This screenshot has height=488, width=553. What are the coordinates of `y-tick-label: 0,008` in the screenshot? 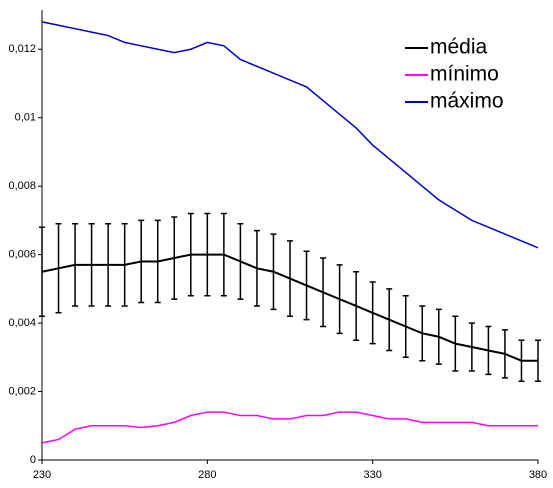 It's located at (22, 186).